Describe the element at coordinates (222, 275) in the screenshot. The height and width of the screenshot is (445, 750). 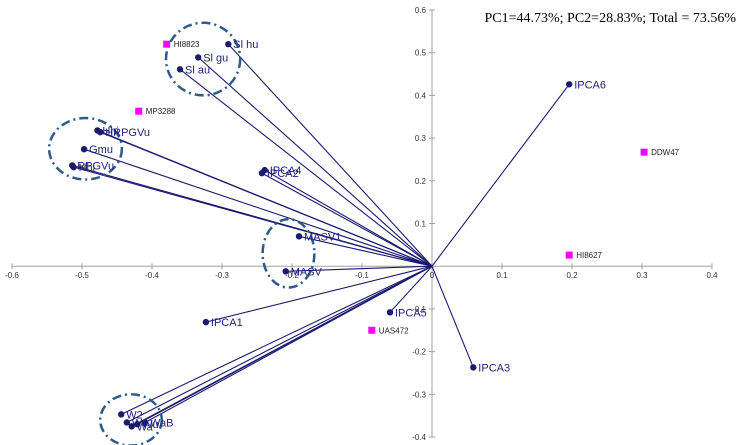
I see `x-tick-label: -0.3` at that location.